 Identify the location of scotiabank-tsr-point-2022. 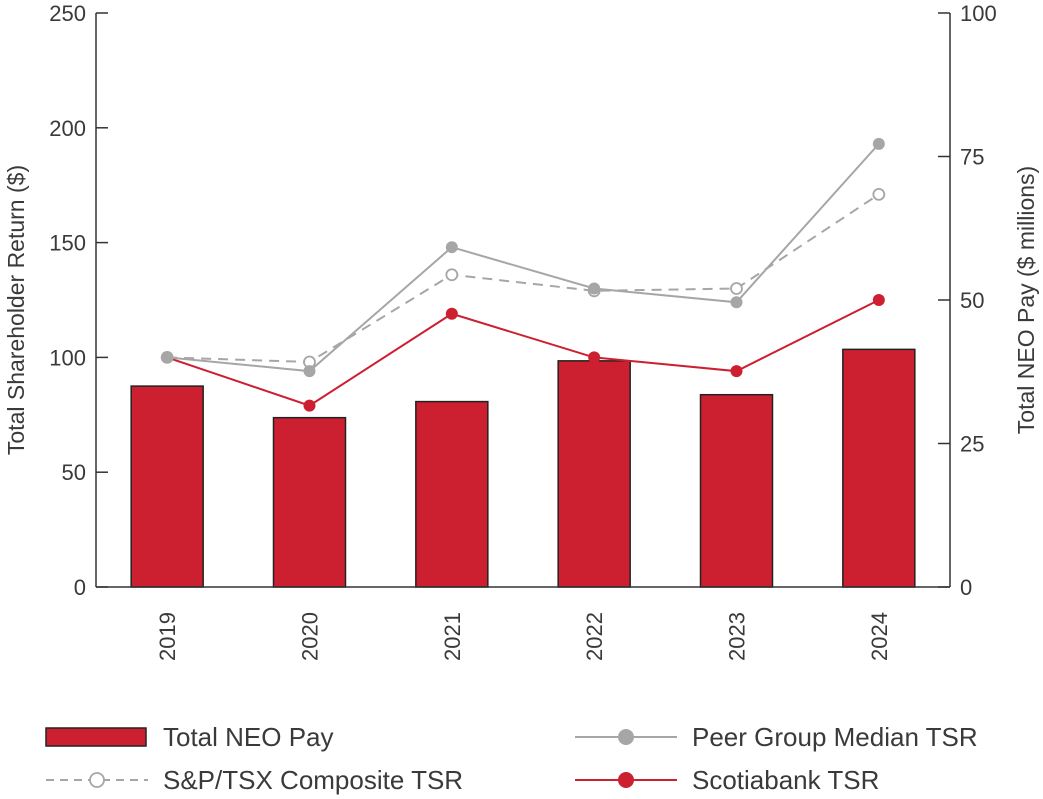
(594, 357).